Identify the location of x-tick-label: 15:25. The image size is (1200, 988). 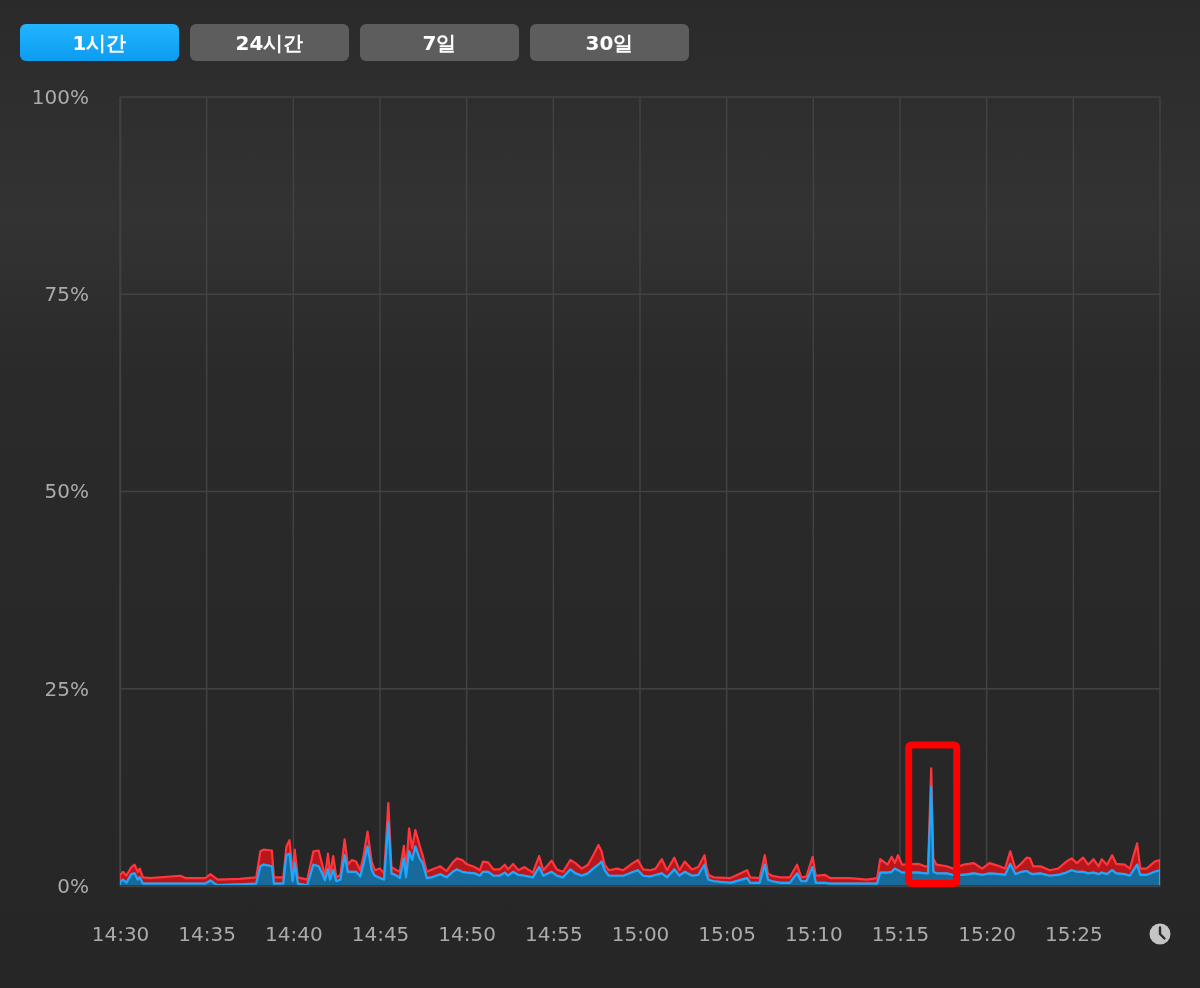
(1074, 934).